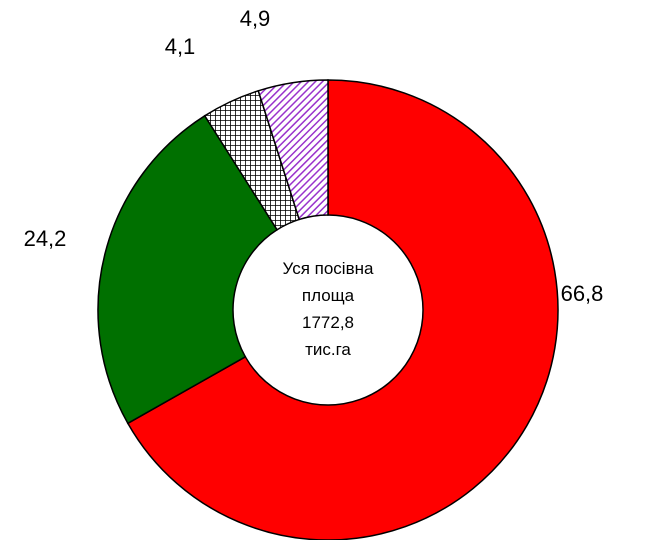 The width and height of the screenshot is (656, 540). I want to click on data-label: 4,1, so click(180, 46).